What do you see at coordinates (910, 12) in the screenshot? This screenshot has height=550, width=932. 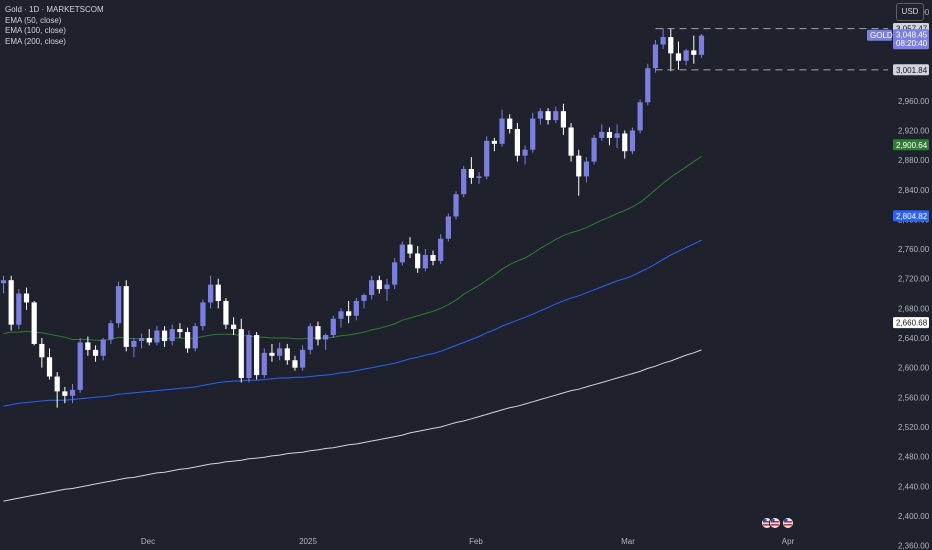 I see `currency-button: USD` at bounding box center [910, 12].